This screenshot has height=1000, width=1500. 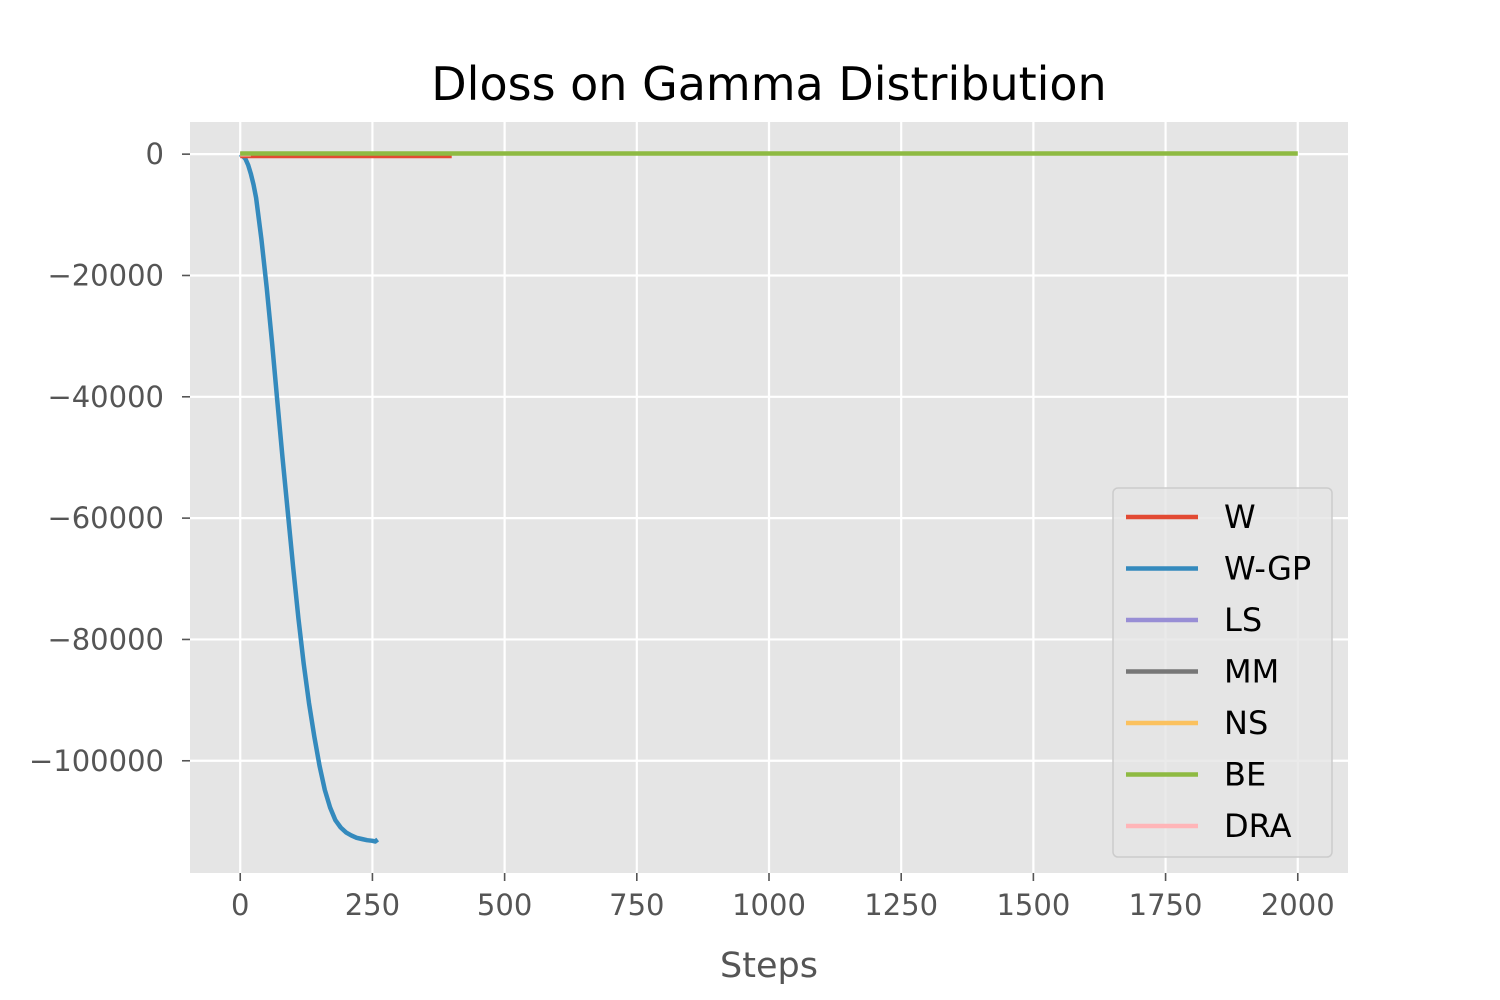 I want to click on x-ticks: 0 250 500 750 1000 1250 1500 1750 2000, so click(x=783, y=897).